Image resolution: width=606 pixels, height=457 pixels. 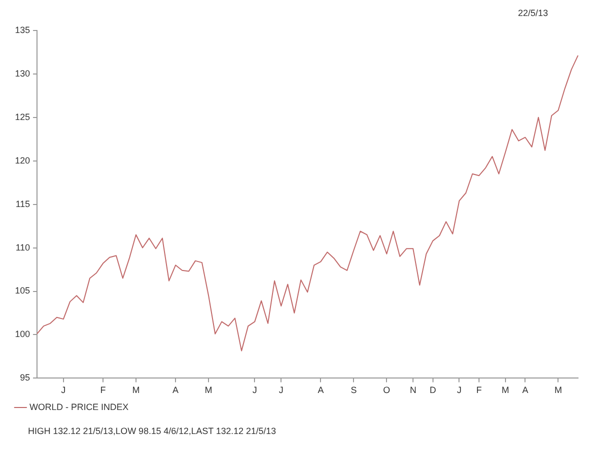 What do you see at coordinates (386, 390) in the screenshot?
I see `x-tick-label: O` at bounding box center [386, 390].